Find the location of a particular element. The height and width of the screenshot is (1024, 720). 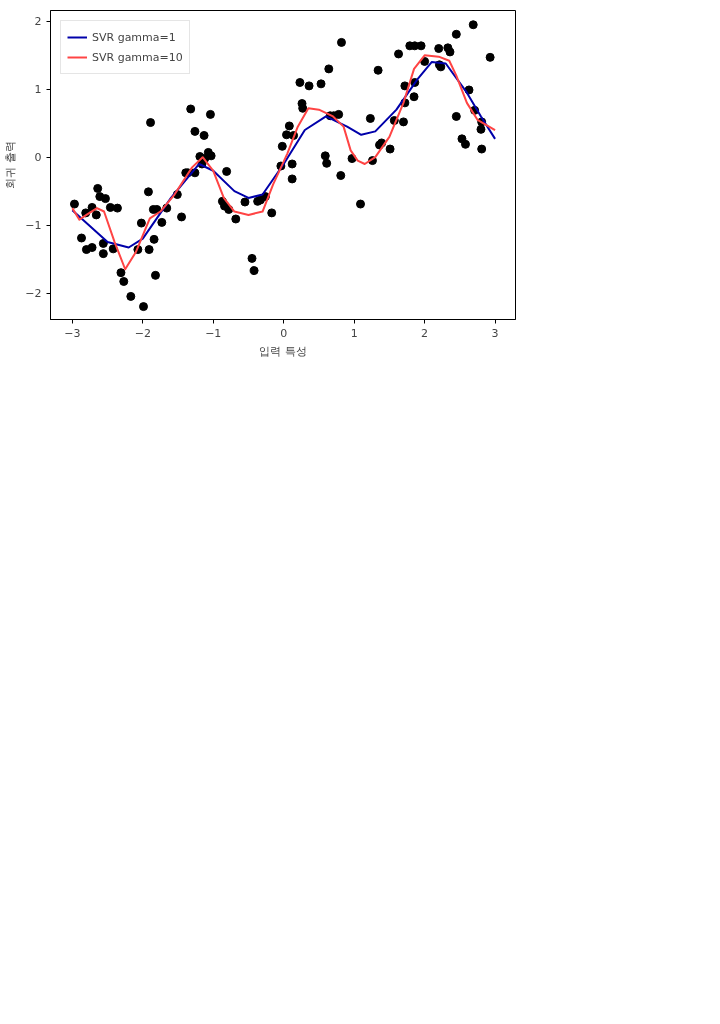

y-tick-label: 0 is located at coordinates (38, 158).